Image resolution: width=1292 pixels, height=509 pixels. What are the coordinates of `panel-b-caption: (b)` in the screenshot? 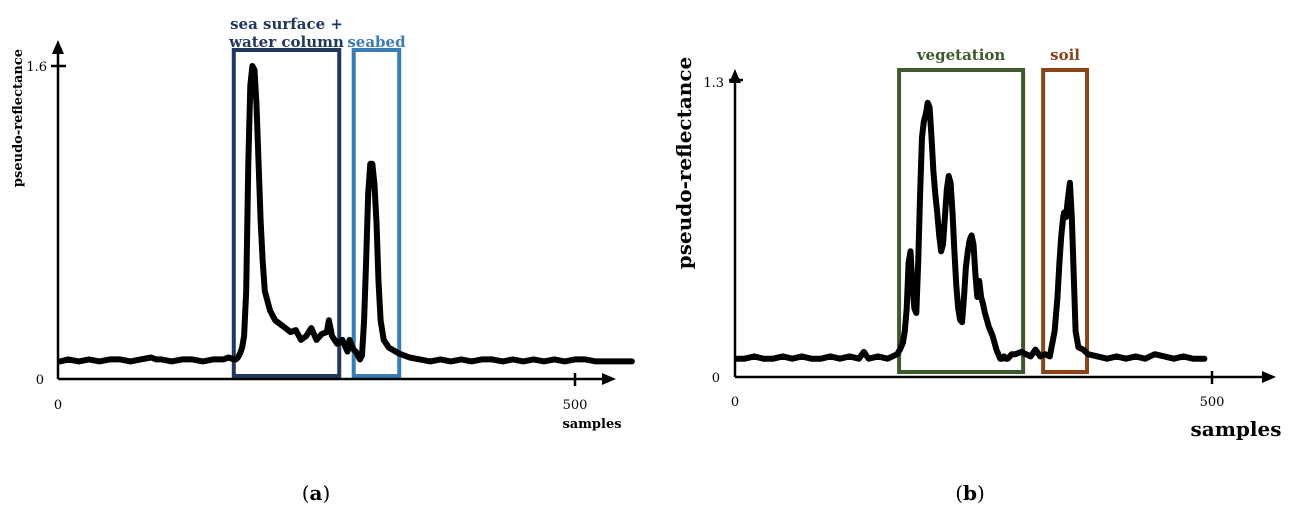 It's located at (970, 493).